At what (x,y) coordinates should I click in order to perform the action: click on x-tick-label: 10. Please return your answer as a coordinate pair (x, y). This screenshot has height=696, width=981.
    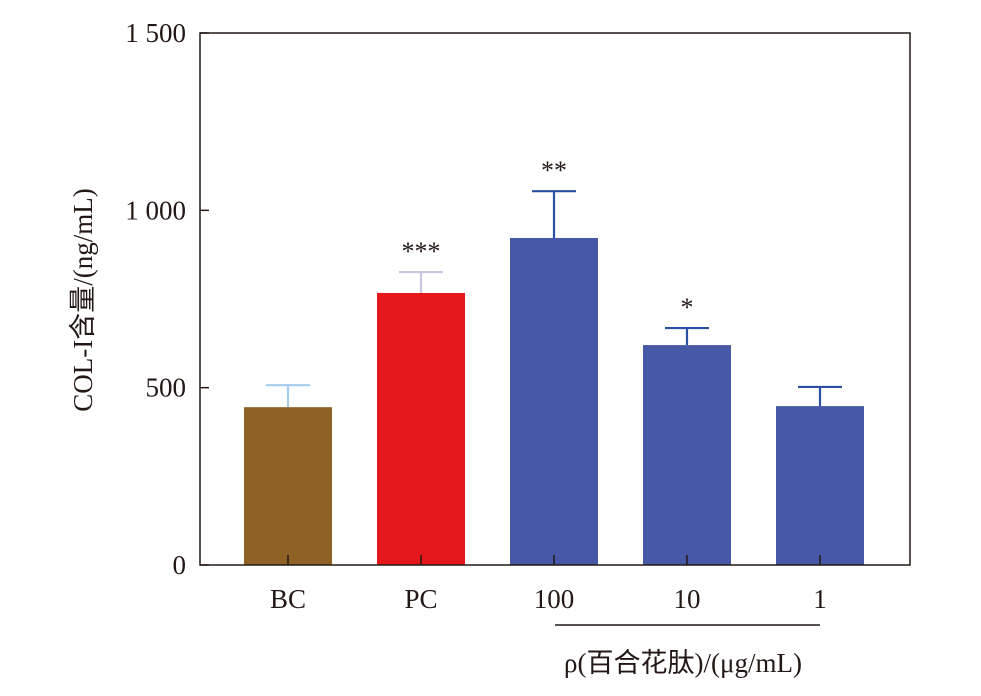
    Looking at the image, I should click on (687, 599).